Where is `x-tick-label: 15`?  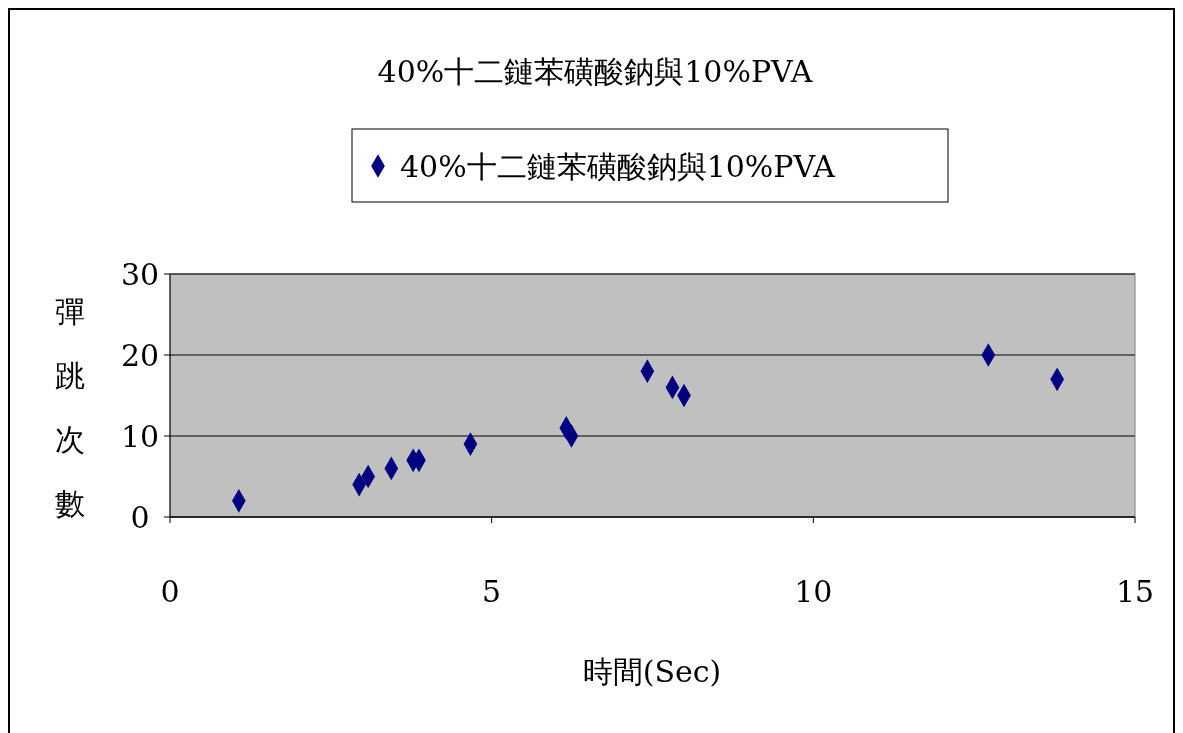 x-tick-label: 15 is located at coordinates (1135, 591).